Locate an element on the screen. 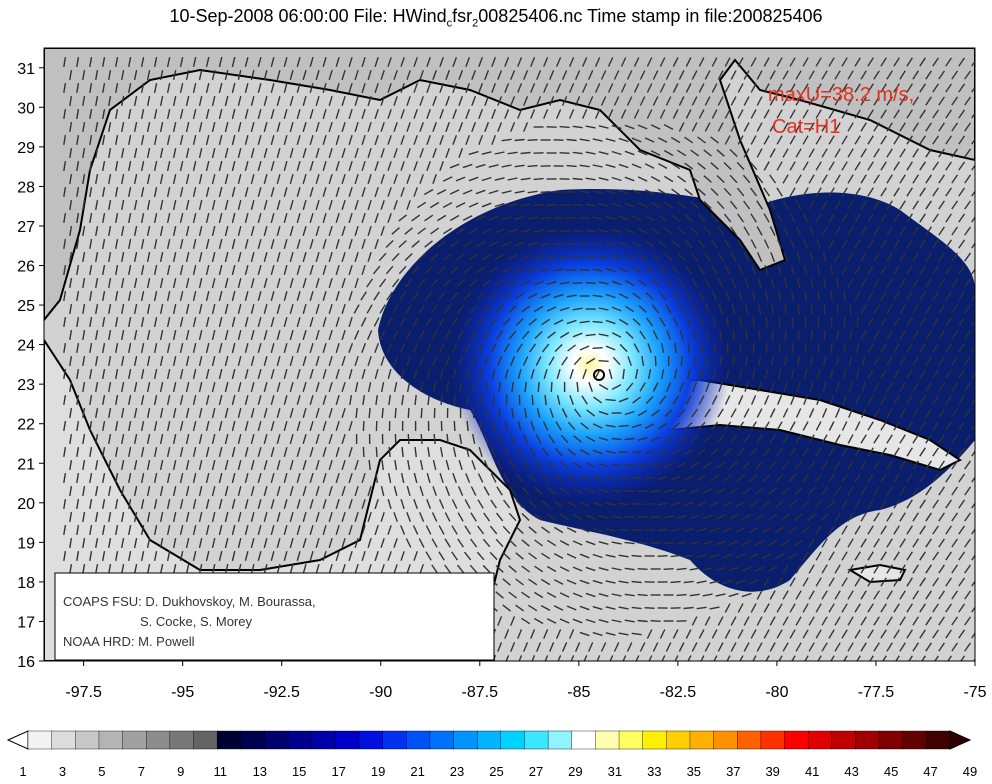 Image resolution: width=992 pixels, height=784 pixels. colorbar-swatch is located at coordinates (678, 740).